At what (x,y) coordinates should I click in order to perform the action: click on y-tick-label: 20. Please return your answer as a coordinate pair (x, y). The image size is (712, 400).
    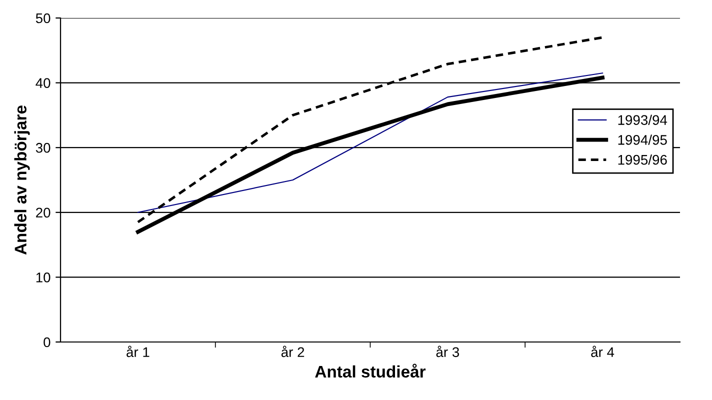
    Looking at the image, I should click on (43, 213).